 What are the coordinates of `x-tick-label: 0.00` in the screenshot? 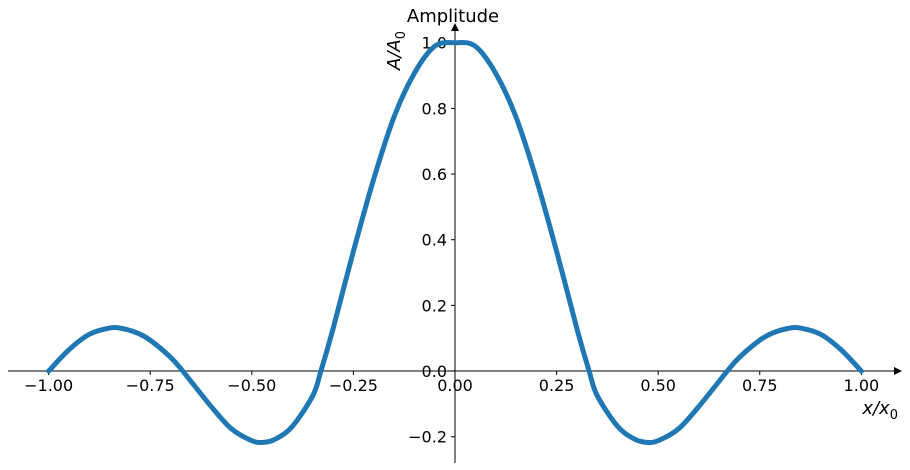 It's located at (455, 385).